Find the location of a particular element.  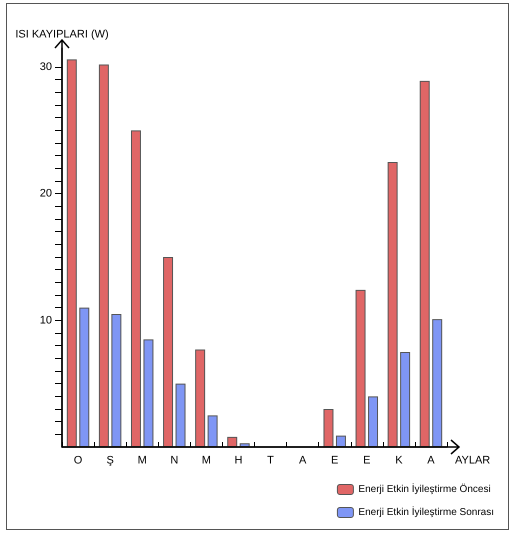

y-axis-title: ISI KAYIPLARI (W) is located at coordinates (62, 34).